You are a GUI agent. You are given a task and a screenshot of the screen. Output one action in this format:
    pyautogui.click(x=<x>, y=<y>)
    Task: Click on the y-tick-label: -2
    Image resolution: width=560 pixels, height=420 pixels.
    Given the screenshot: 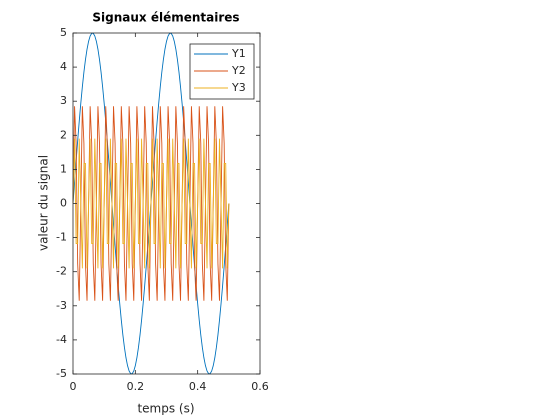 What is the action you would take?
    pyautogui.click(x=61, y=271)
    